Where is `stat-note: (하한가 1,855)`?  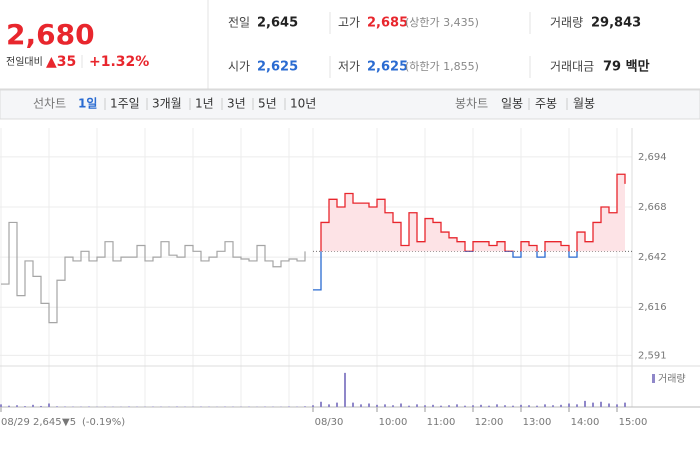
stat-note: (하한가 1,855) is located at coordinates (442, 66).